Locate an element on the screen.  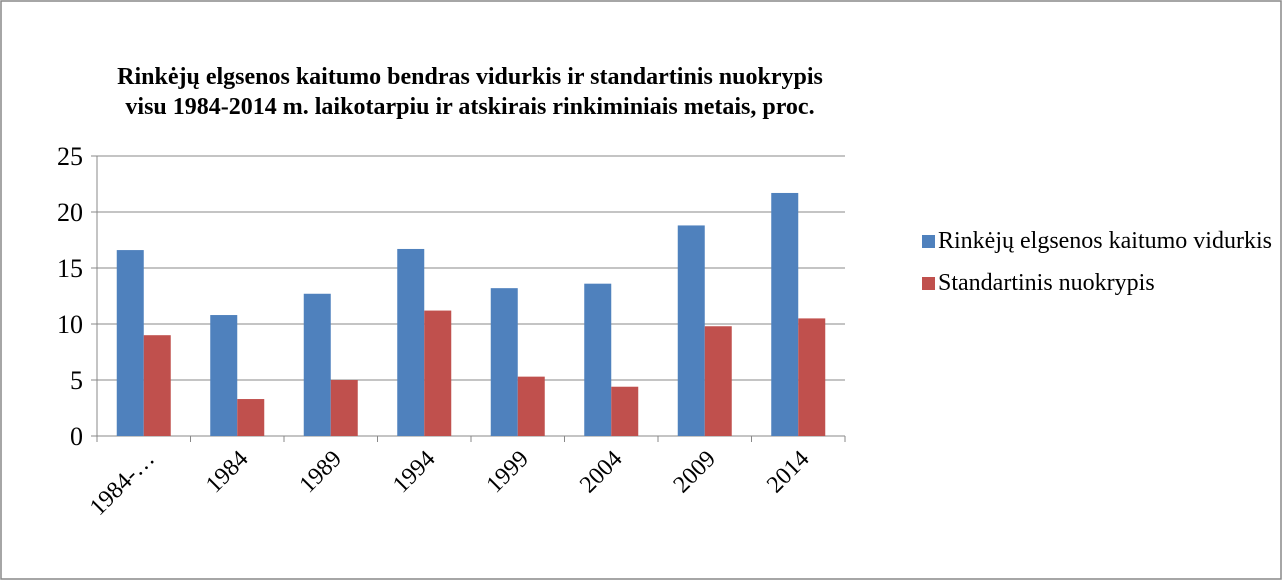
y-tick-label: 25 is located at coordinates (70, 156).